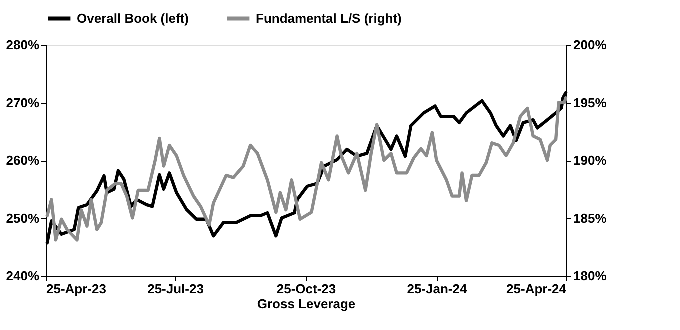  I want to click on y-tick-label: 270%, so click(23, 102).